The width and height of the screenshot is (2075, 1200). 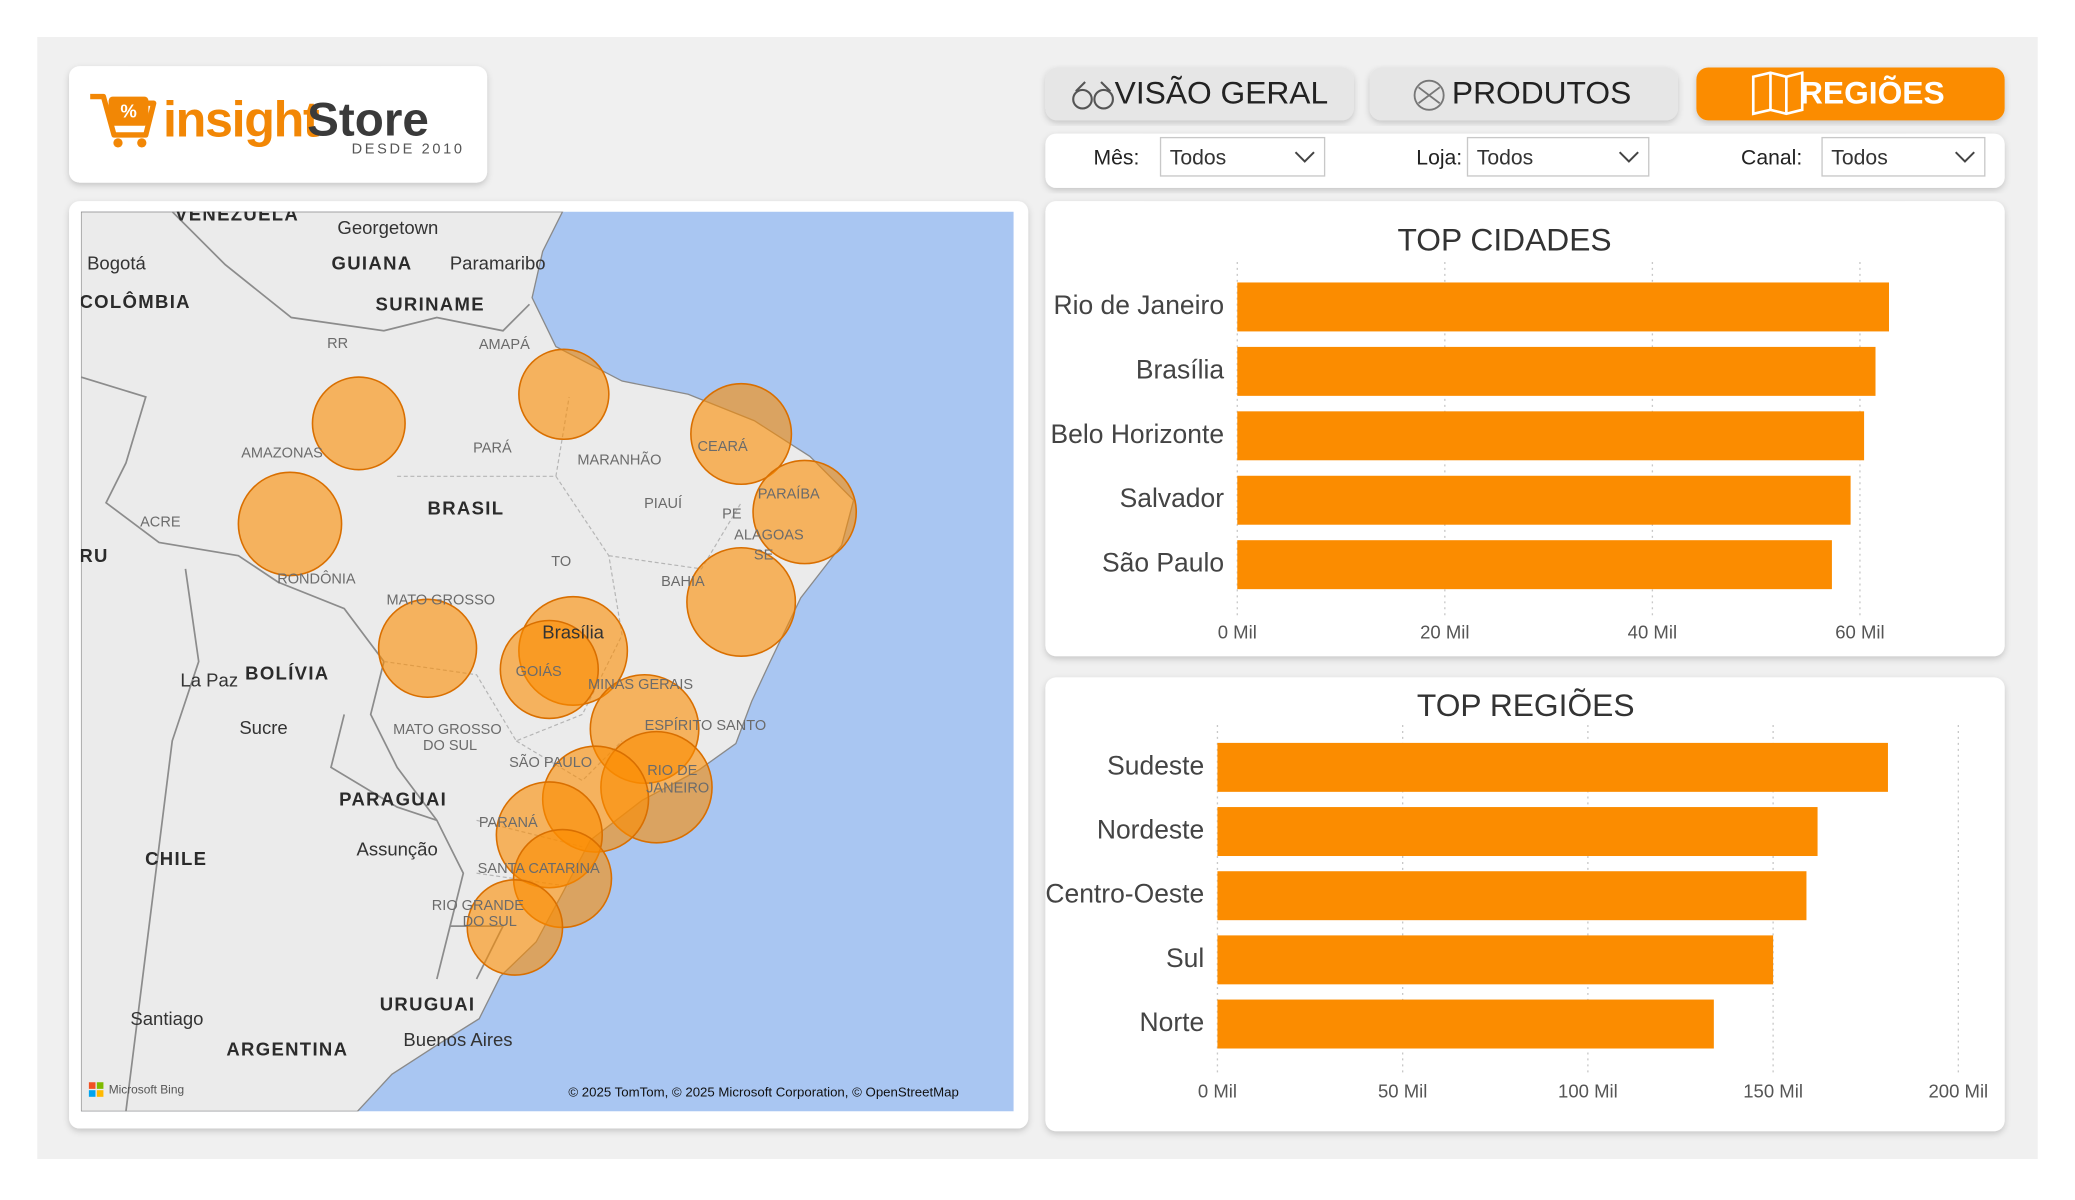 What do you see at coordinates (128, 111) in the screenshot?
I see `cart-basket` at bounding box center [128, 111].